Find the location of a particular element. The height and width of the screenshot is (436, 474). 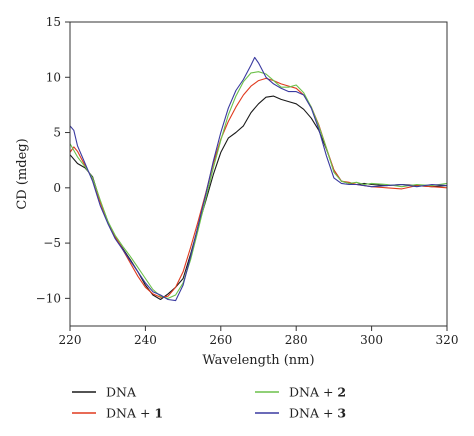

y-axis-title: CD (mdeg) is located at coordinates (22, 173).